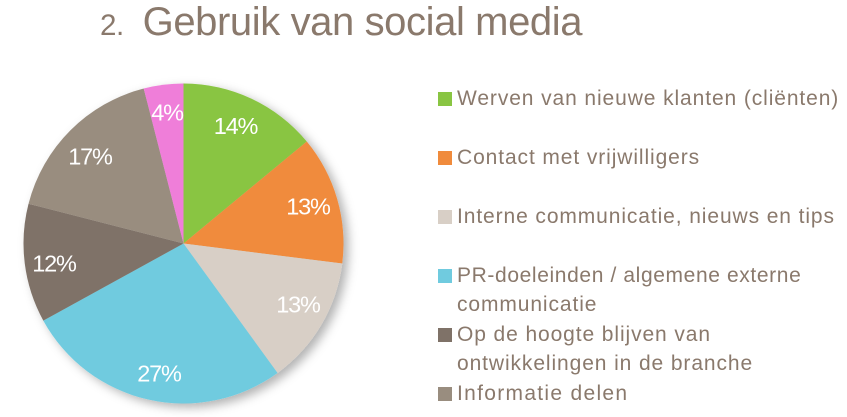 Image resolution: width=847 pixels, height=417 pixels. What do you see at coordinates (167, 113) in the screenshot?
I see `svg-text: 4%` at bounding box center [167, 113].